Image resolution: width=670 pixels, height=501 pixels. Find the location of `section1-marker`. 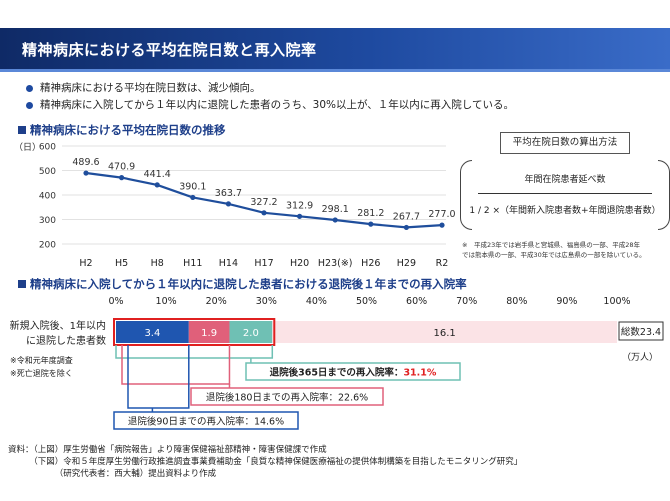

section1-marker is located at coordinates (22, 130).